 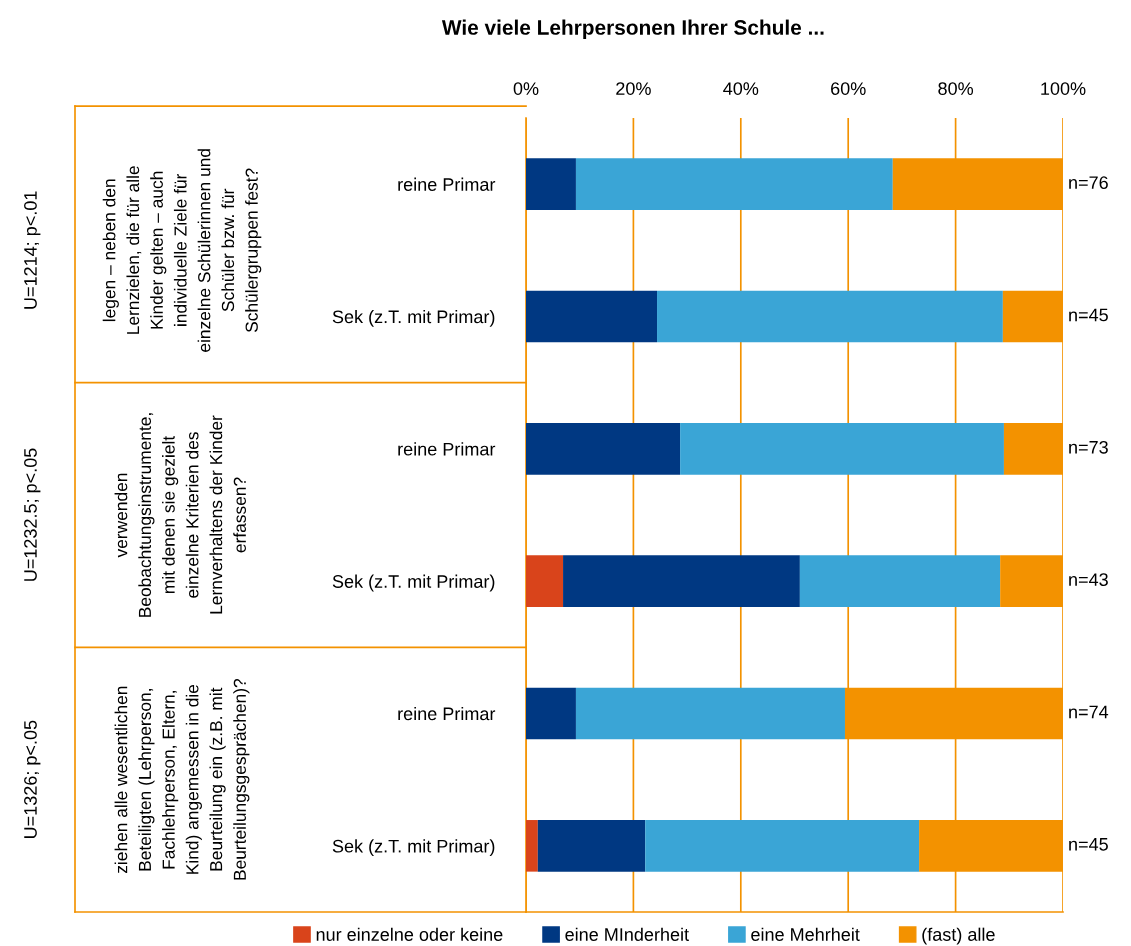 I want to click on text: U=1326; p<.05, so click(x=32, y=779).